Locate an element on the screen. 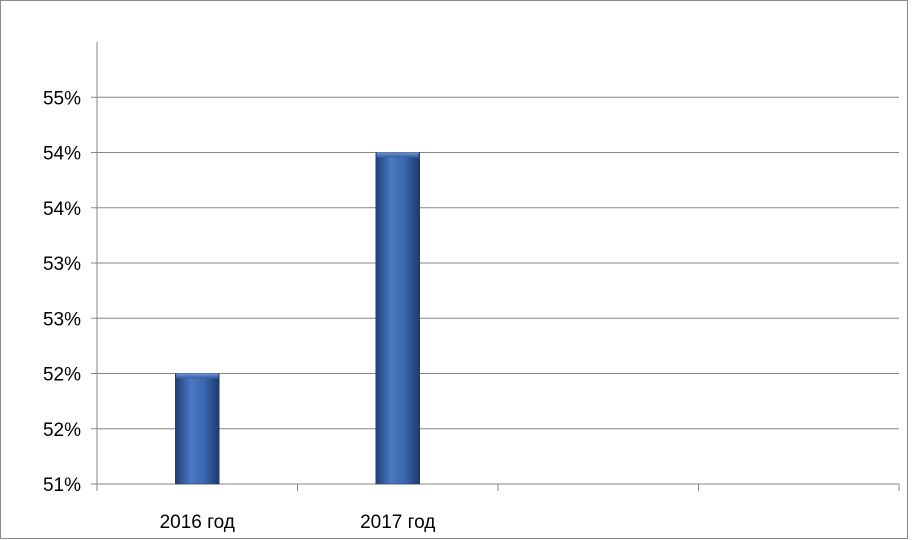 Image resolution: width=918 pixels, height=540 pixels. y-tick-label: 55% is located at coordinates (62, 98).